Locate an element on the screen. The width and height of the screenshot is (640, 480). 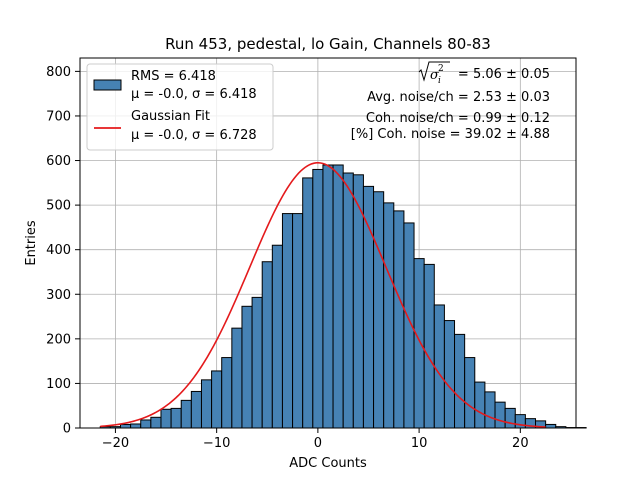
avg-noise-text: Avg. noise/ch = 2.53 ± 0.03 is located at coordinates (458, 97).